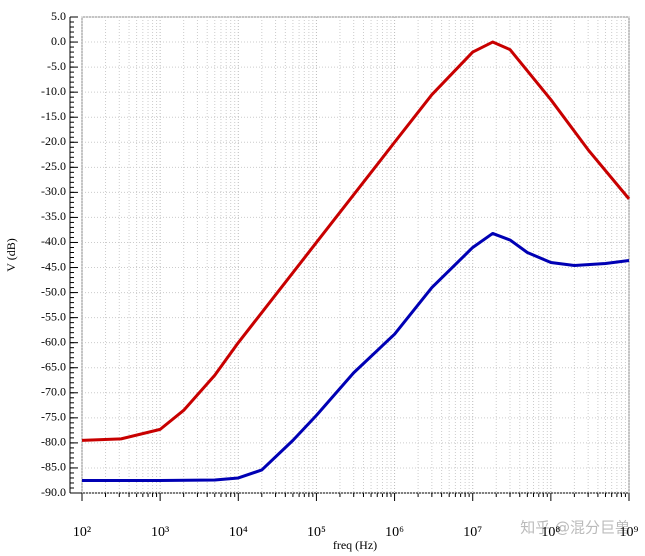 This screenshot has height=556, width=645. Describe the element at coordinates (53, 116) in the screenshot. I see `y-tick-label: -15.0` at that location.